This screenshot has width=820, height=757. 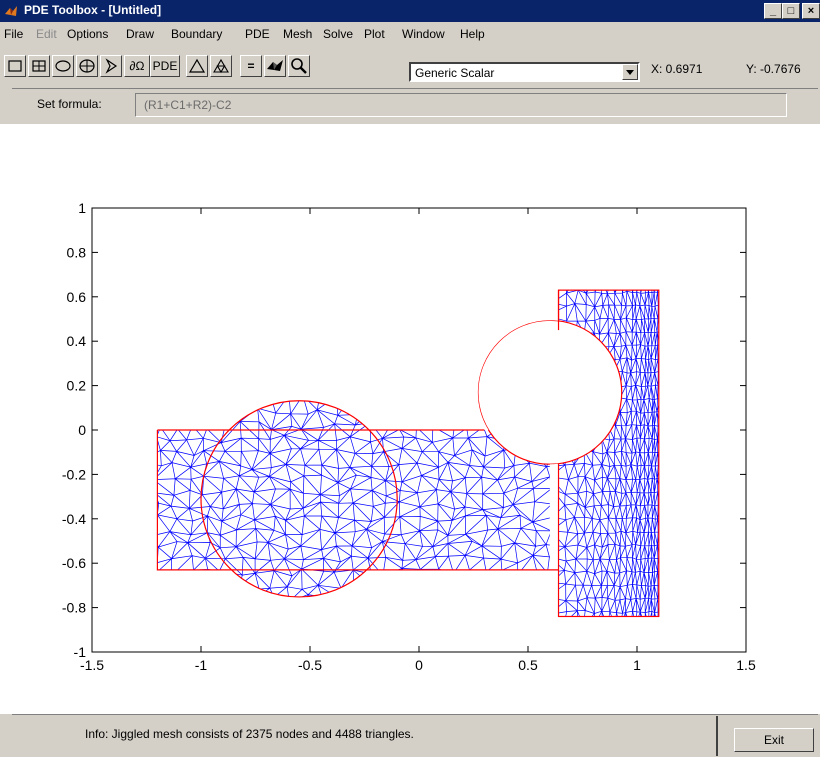 What do you see at coordinates (82, 430) in the screenshot?
I see `y-tick-label: 0` at bounding box center [82, 430].